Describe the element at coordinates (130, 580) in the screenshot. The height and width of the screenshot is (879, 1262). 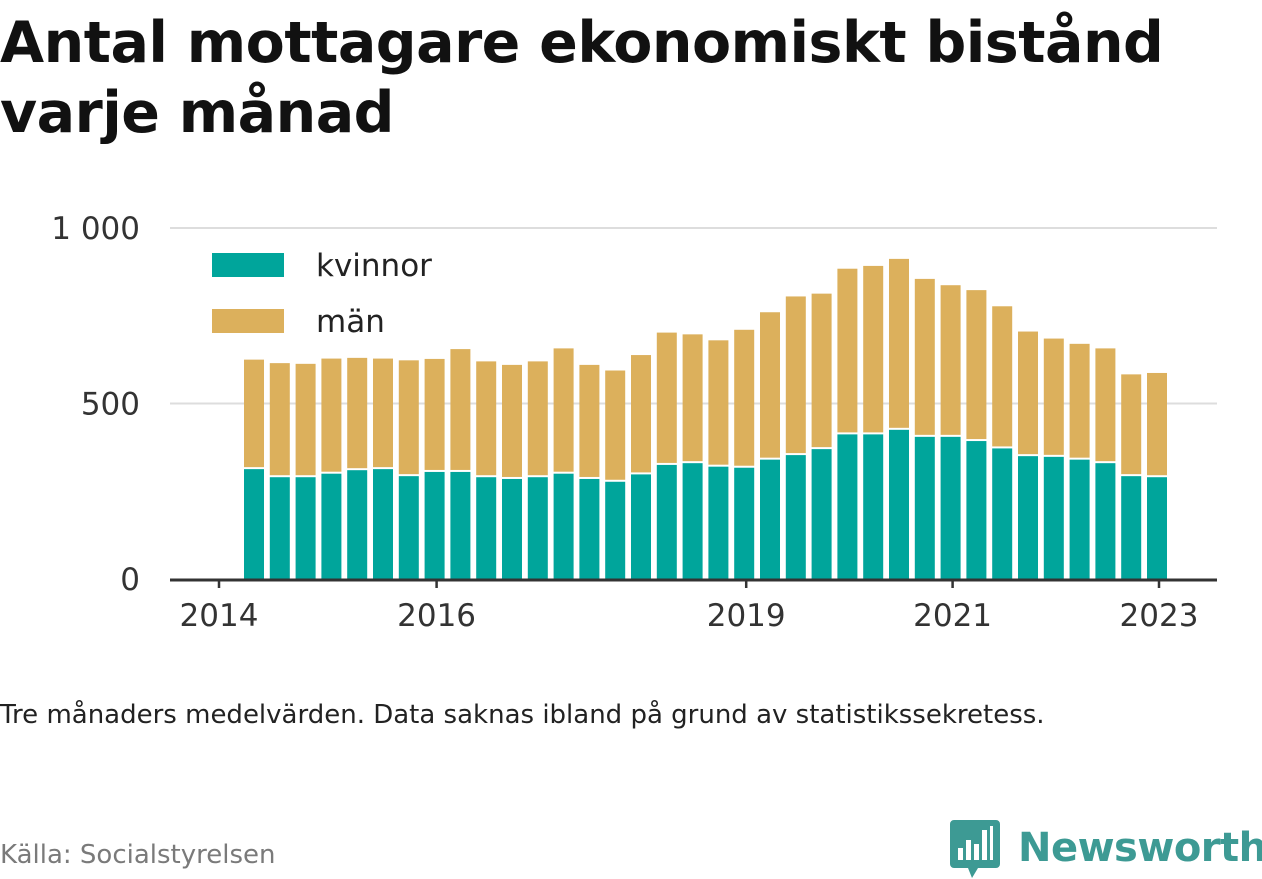
I see `y-tick-label: 0` at that location.